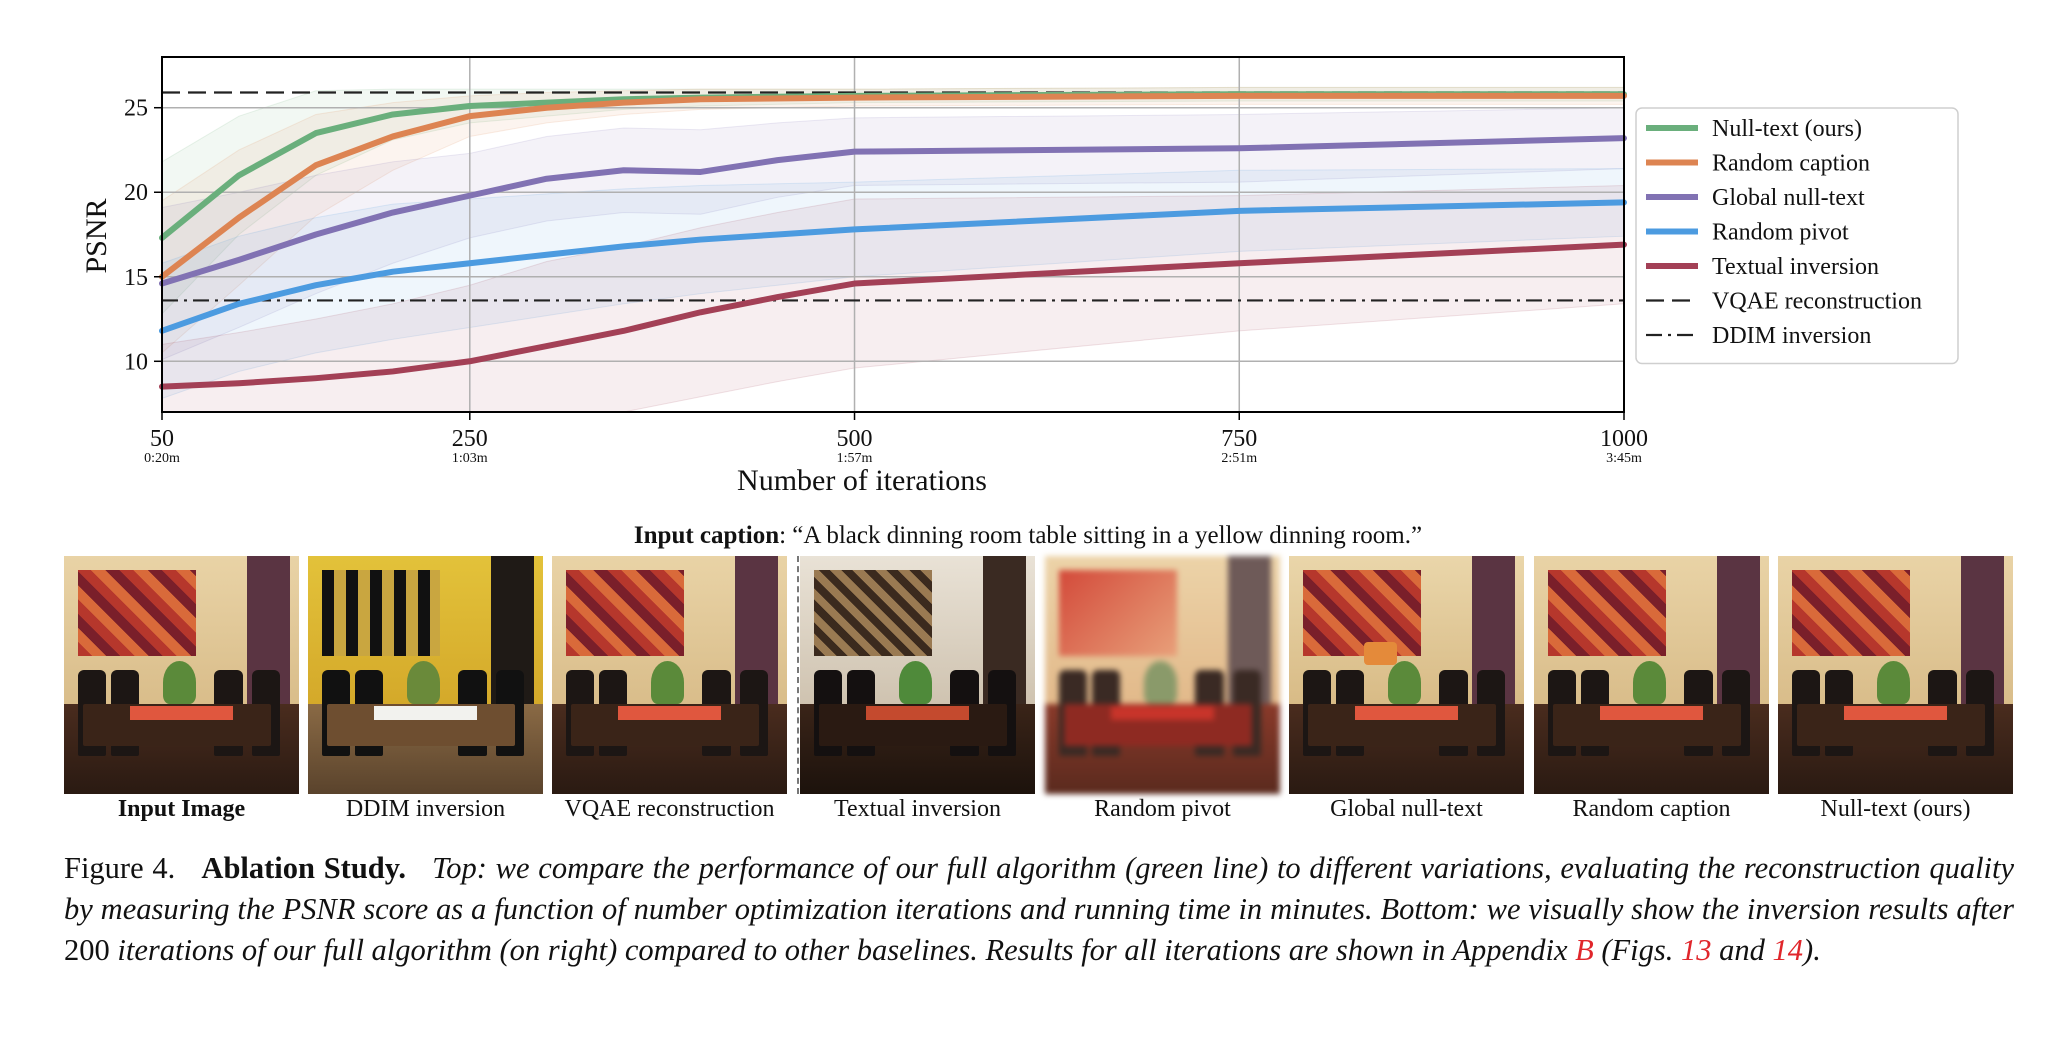 Image resolution: width=2056 pixels, height=1044 pixels. What do you see at coordinates (120, 868) in the screenshot?
I see `figure-number: Figure 4.` at bounding box center [120, 868].